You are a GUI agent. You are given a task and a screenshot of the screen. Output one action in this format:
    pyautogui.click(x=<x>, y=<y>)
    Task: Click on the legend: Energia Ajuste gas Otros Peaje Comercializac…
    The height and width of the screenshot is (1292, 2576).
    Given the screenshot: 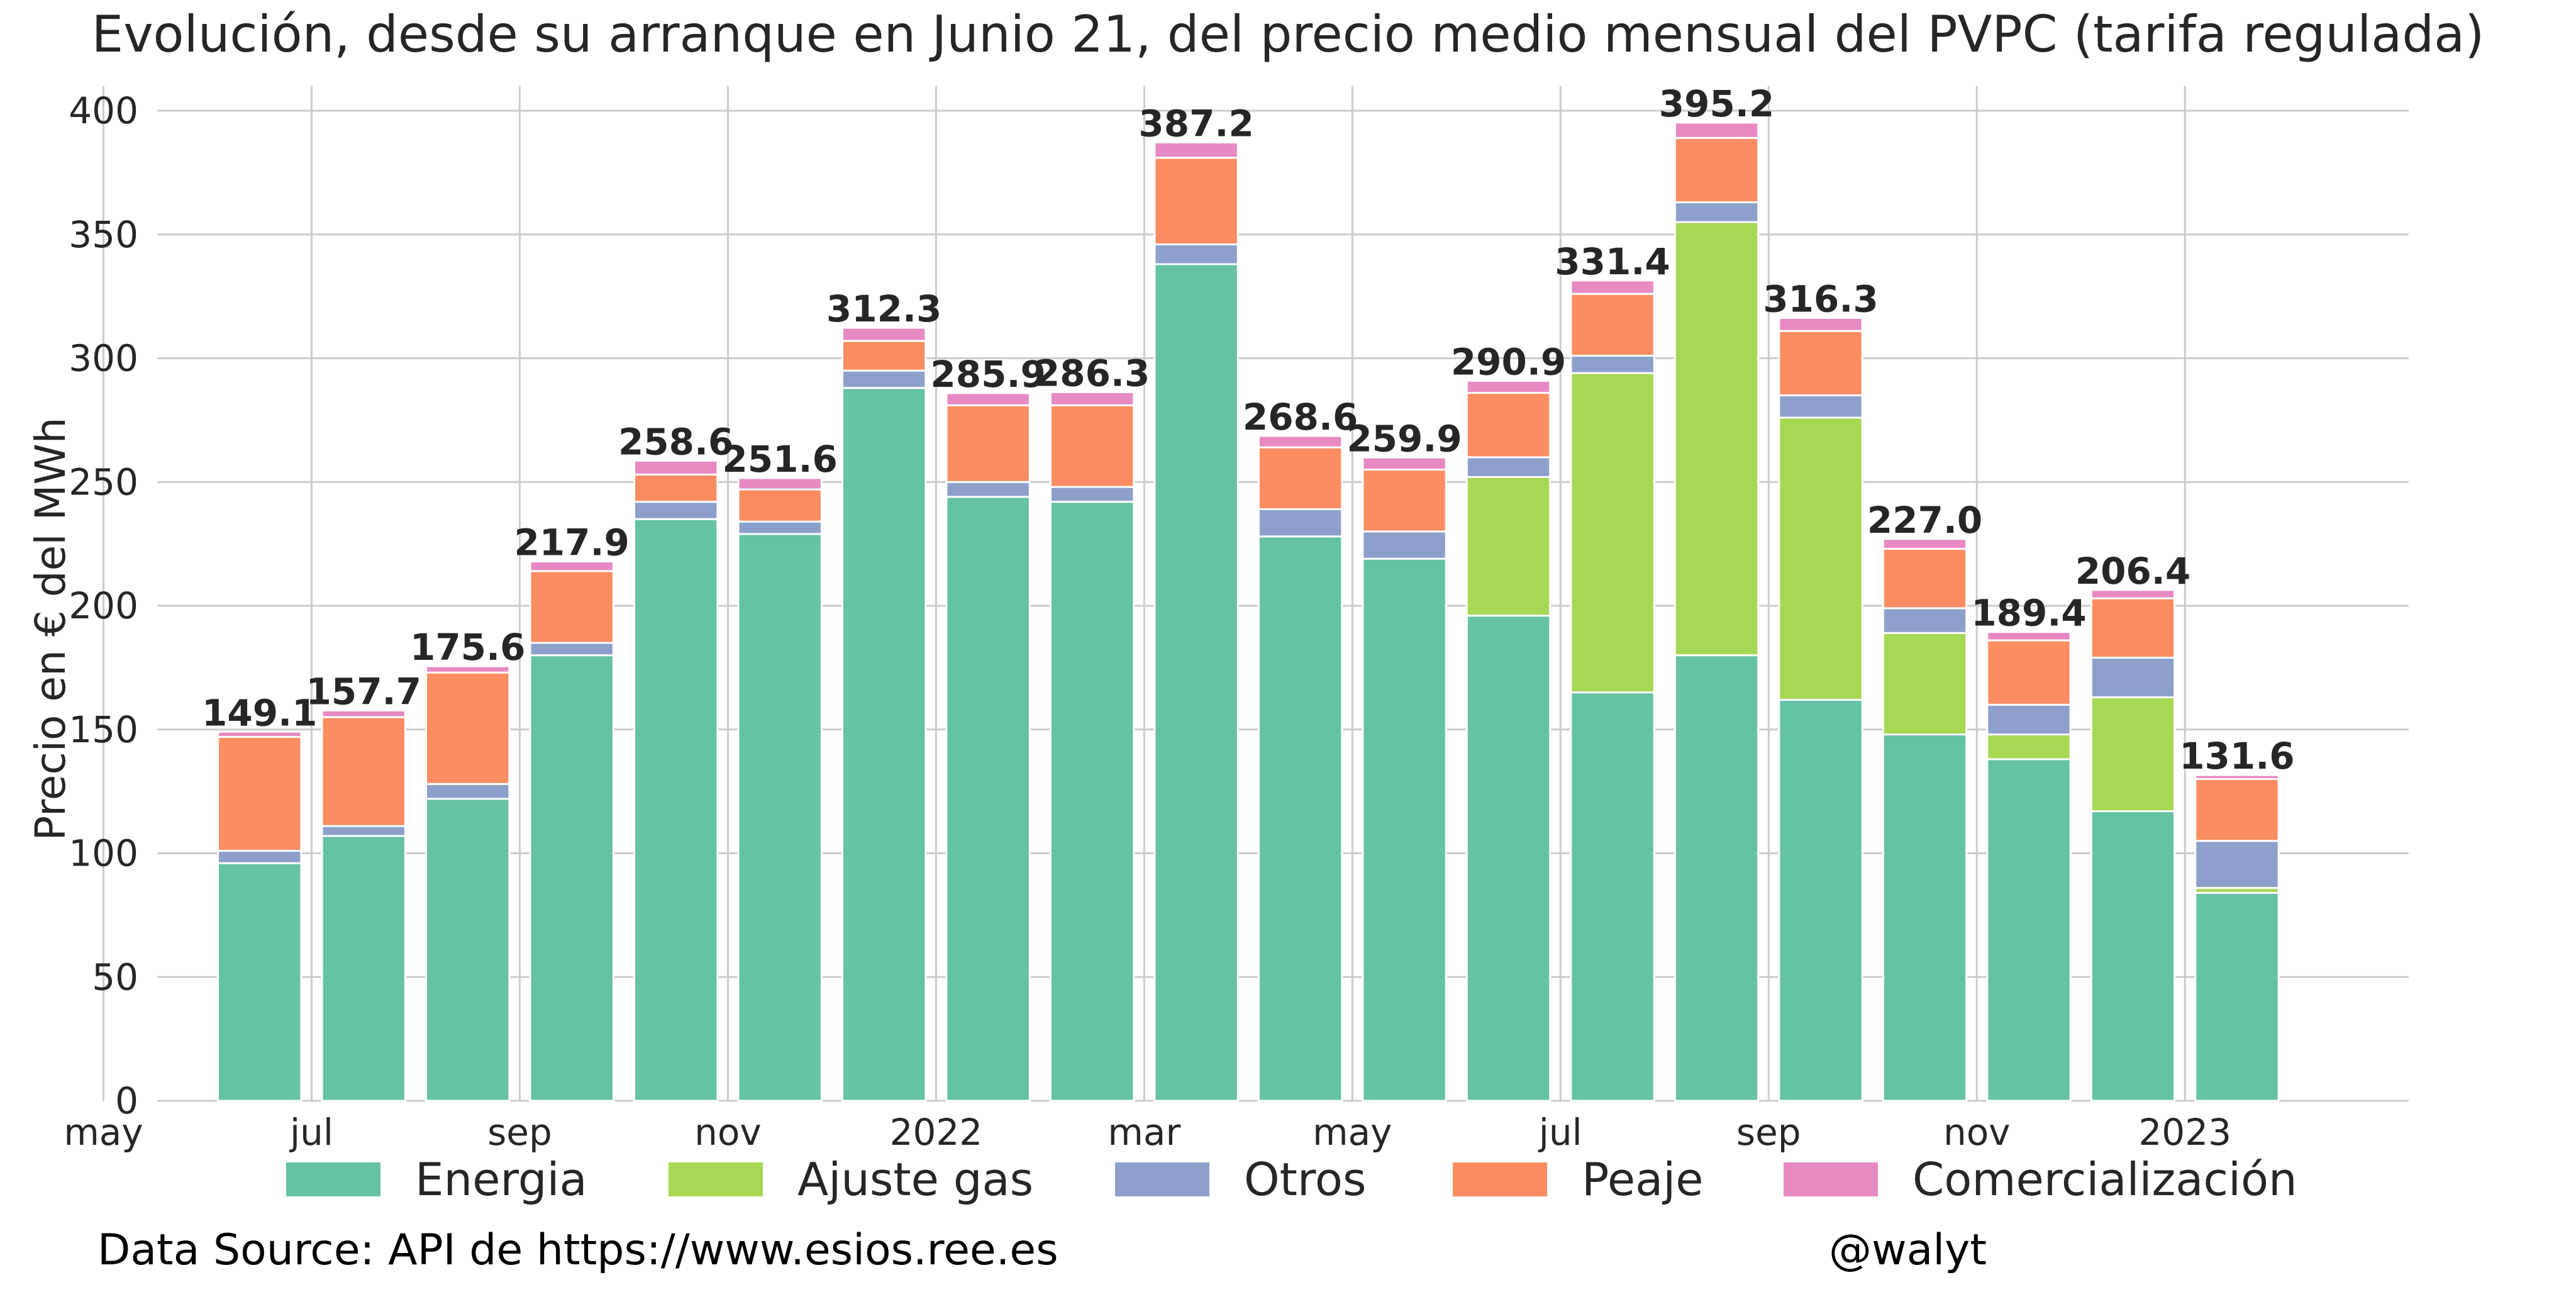 What is the action you would take?
    pyautogui.click(x=1291, y=1179)
    